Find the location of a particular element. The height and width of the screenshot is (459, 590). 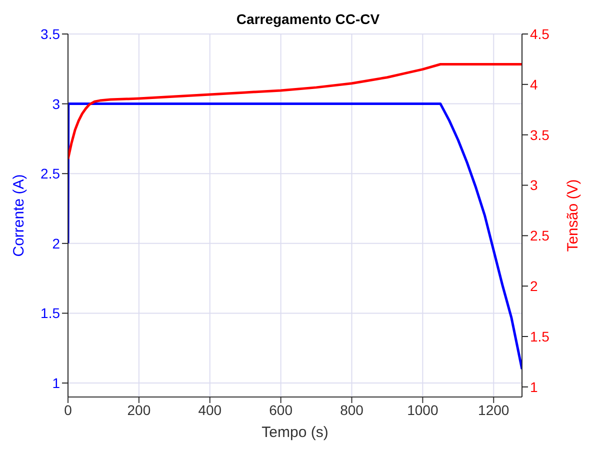

y-tick-label: 2.5 is located at coordinates (50, 174).